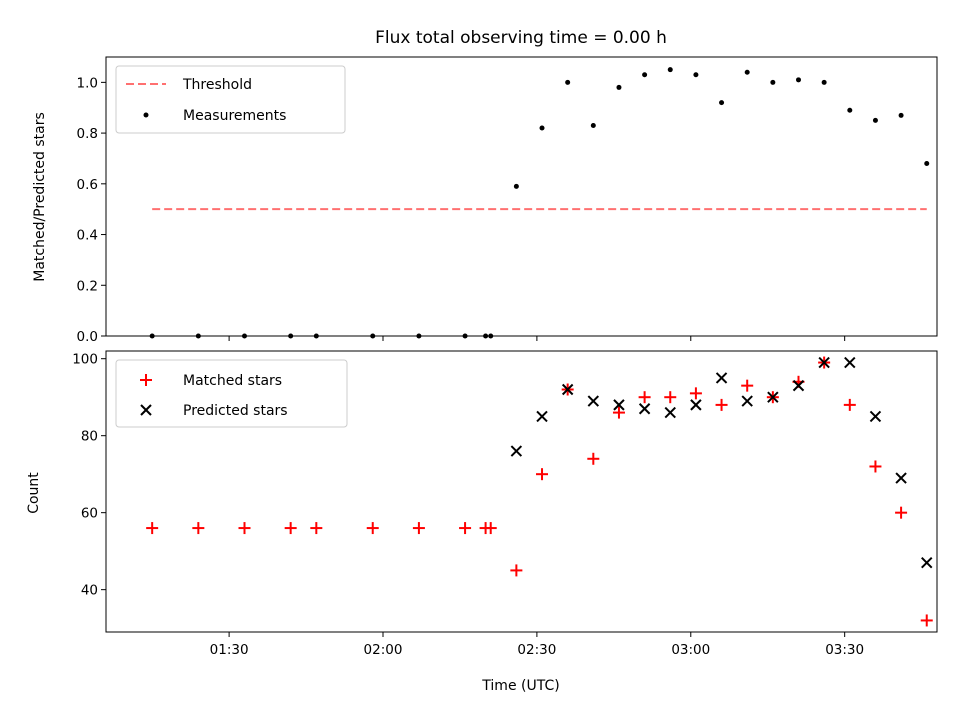 The image size is (960, 720). I want to click on top-chart-y-label: Matched/Predicted stars, so click(40, 197).